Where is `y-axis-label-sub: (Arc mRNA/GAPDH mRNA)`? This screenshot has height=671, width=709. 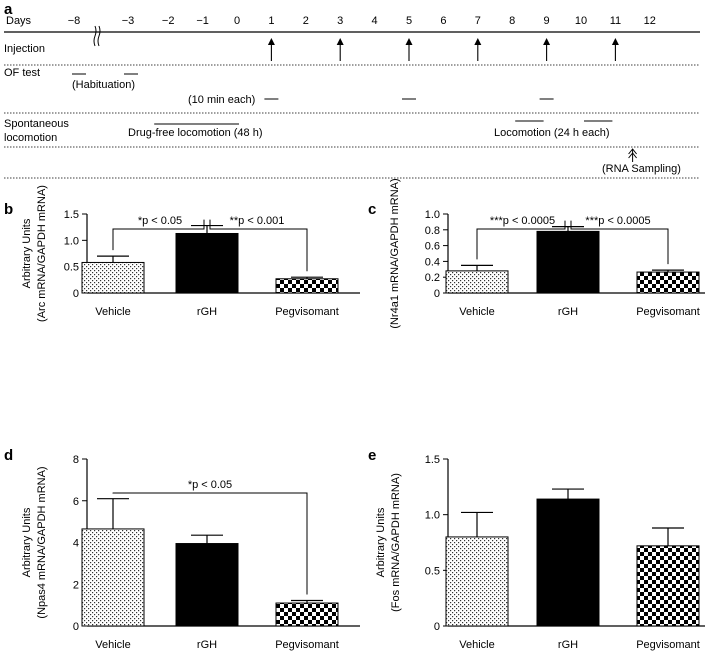 y-axis-label-sub: (Arc mRNA/GAPDH mRNA) is located at coordinates (42, 253).